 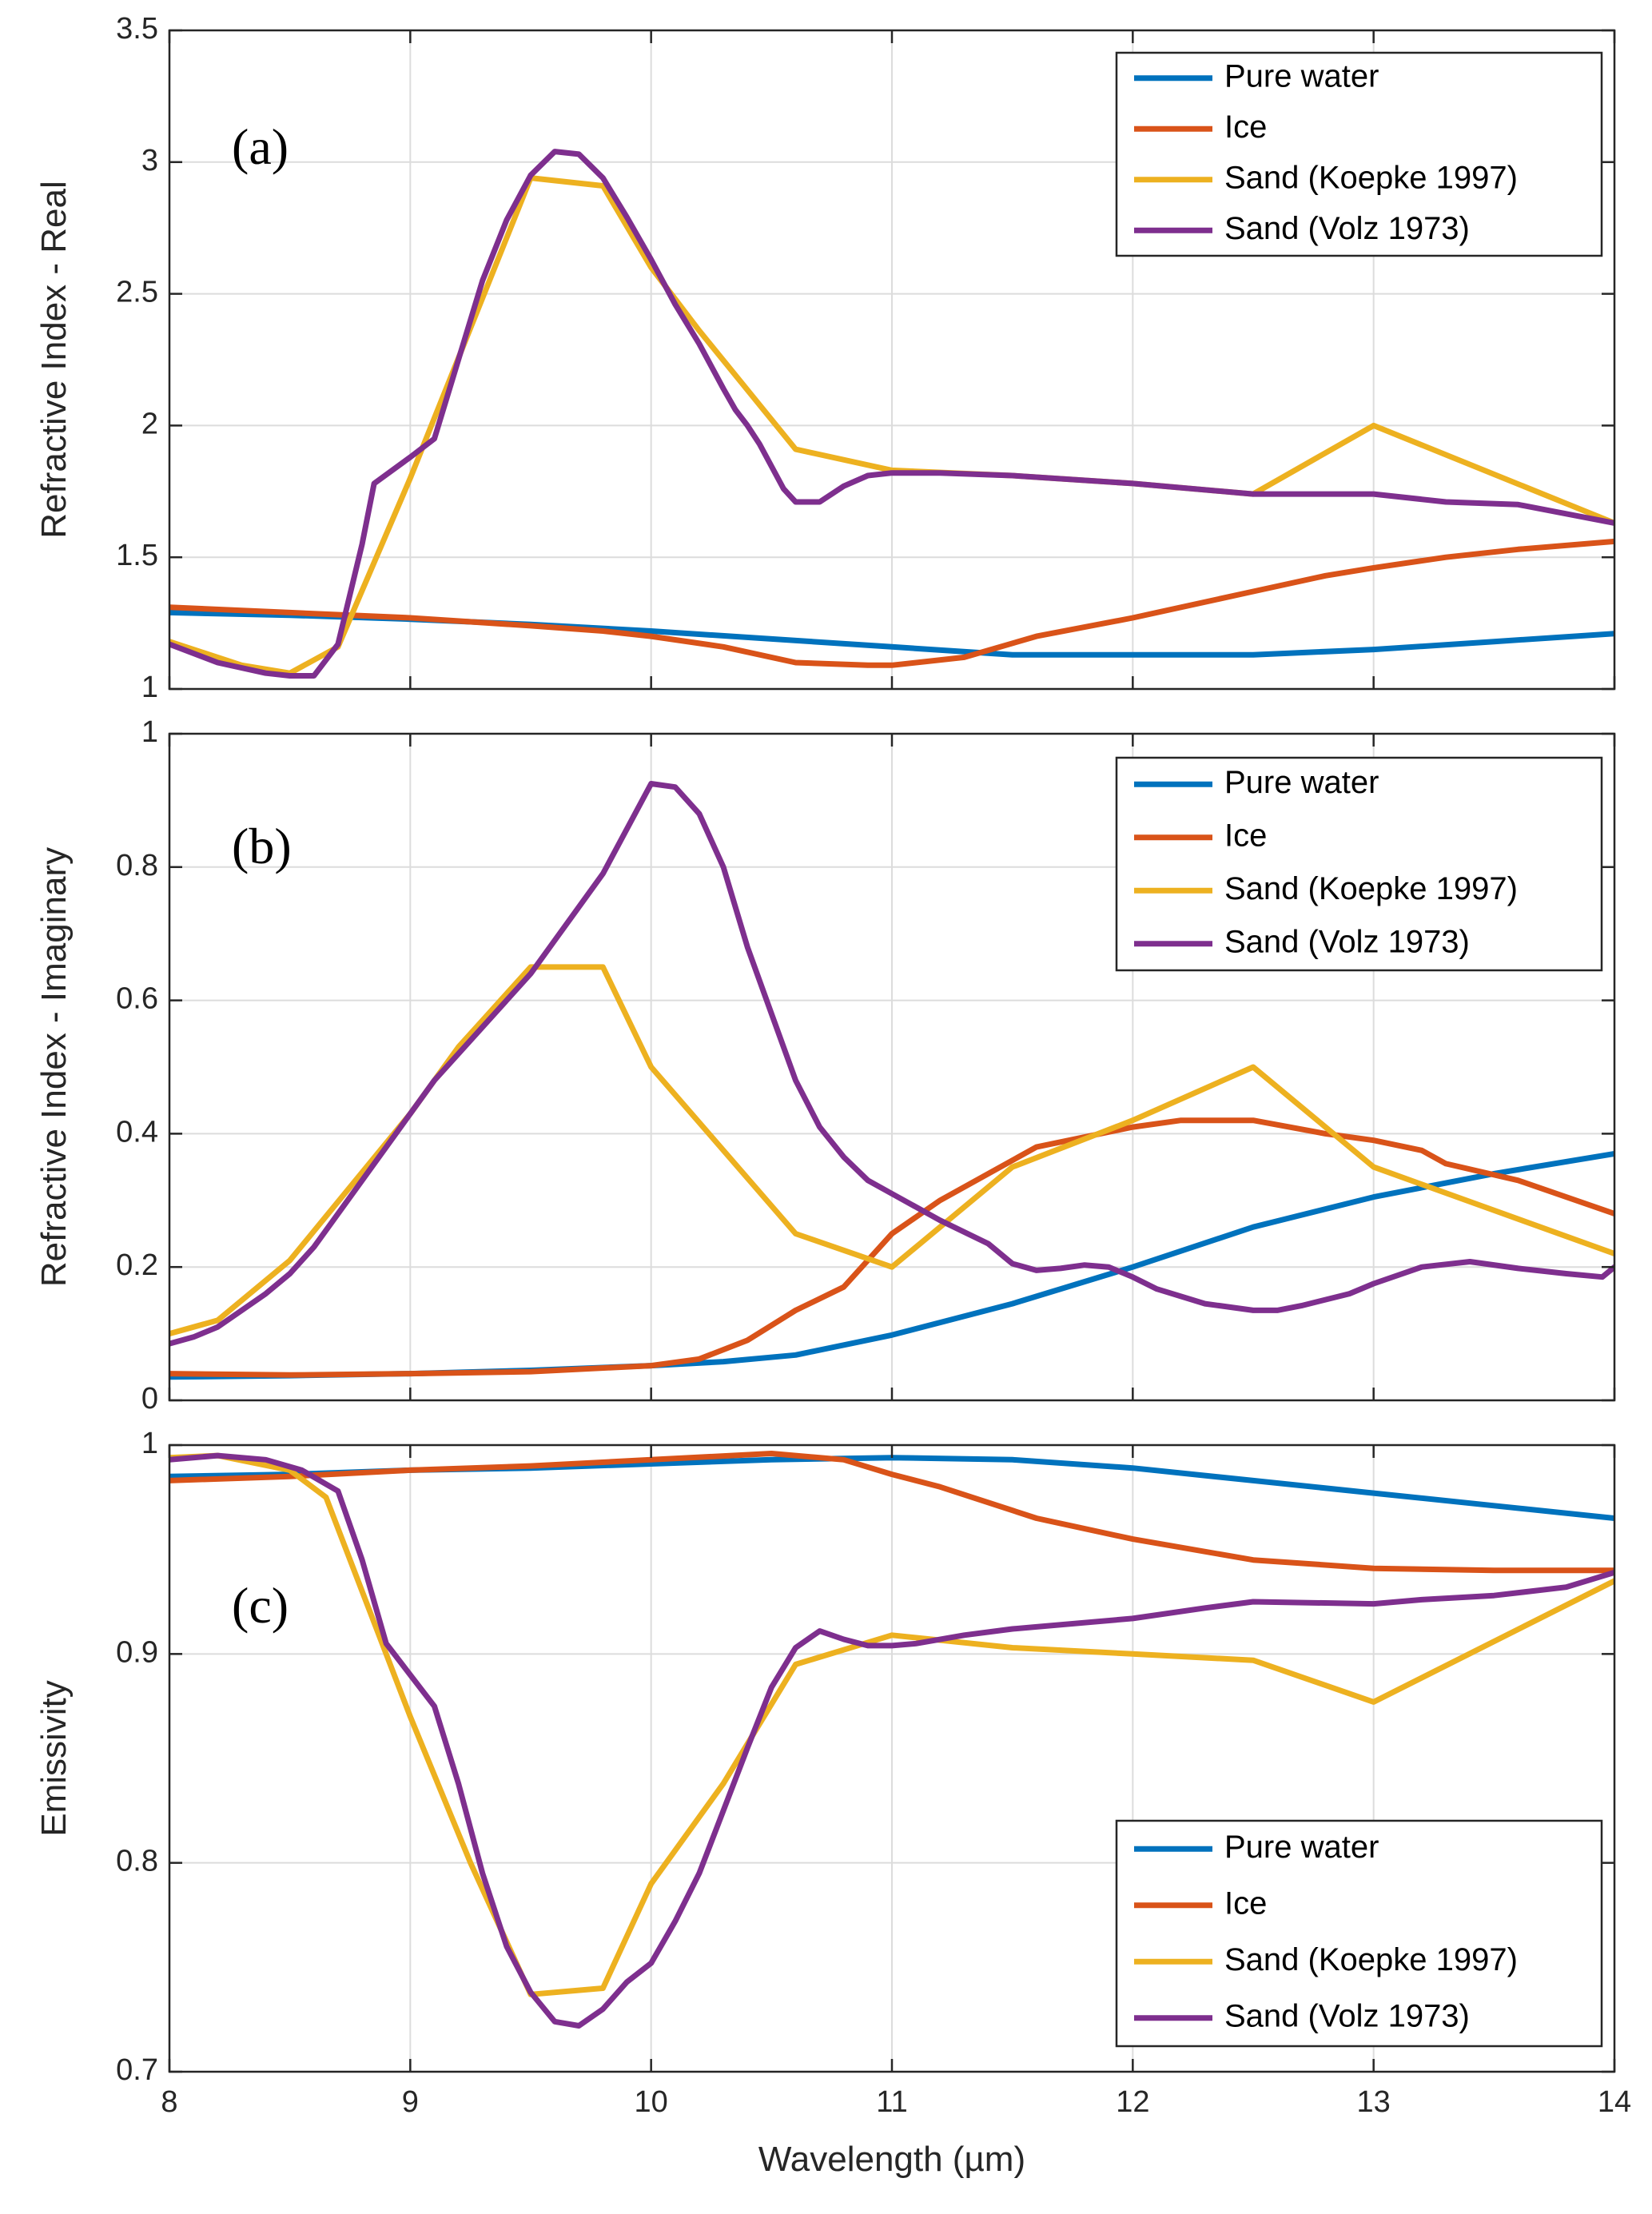 I want to click on x-tick-label: 9, so click(x=410, y=2102).